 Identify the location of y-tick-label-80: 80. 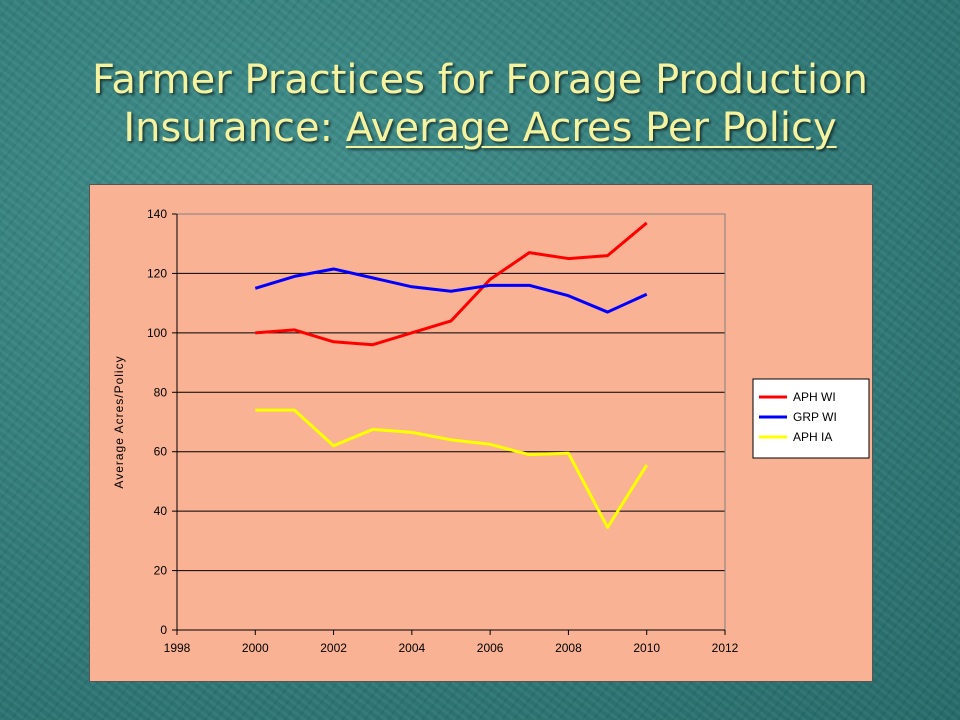
(161, 392).